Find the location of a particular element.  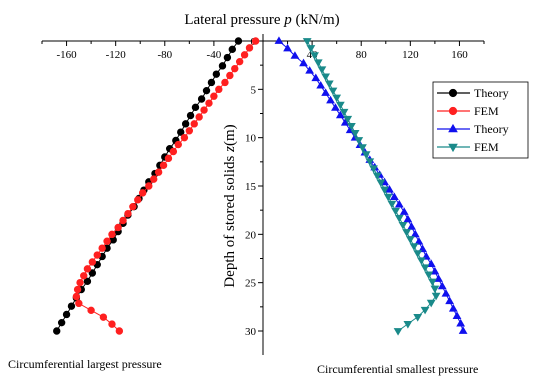

y-axis-label: Depth of stored solids z(m) is located at coordinates (230, 205).